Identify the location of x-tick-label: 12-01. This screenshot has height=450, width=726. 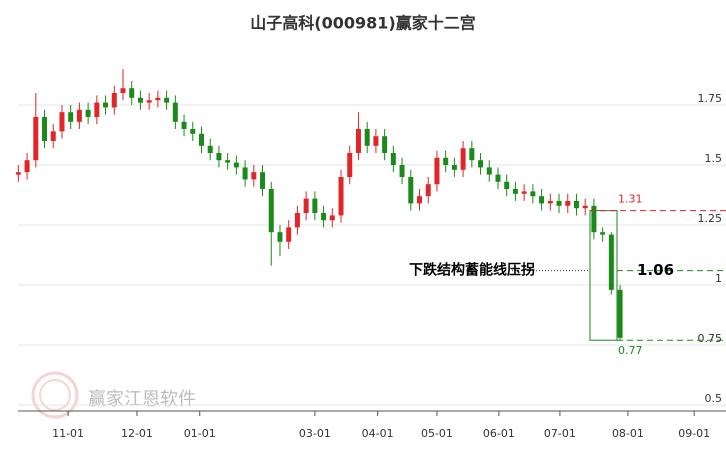
(137, 433).